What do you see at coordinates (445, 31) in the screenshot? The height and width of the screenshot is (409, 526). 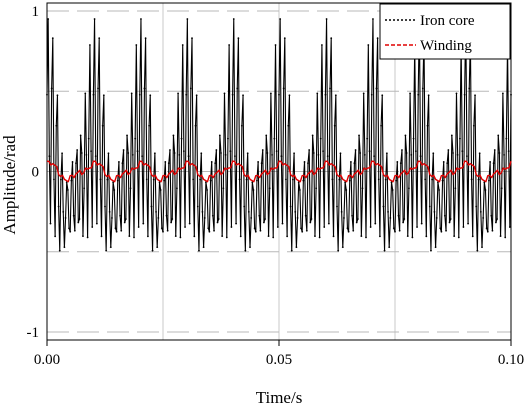 I see `legend: Iron core Winding` at bounding box center [445, 31].